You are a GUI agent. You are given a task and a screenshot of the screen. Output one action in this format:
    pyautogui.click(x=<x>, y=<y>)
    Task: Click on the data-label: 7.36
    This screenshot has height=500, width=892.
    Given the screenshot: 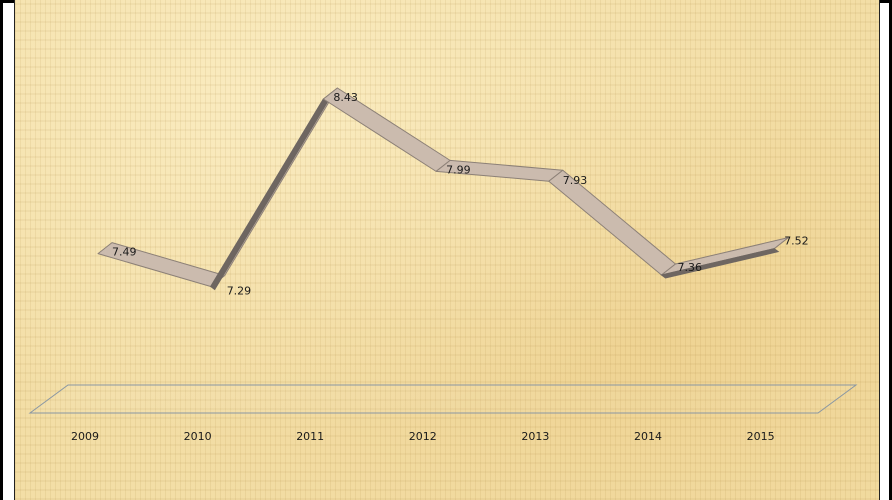 What is the action you would take?
    pyautogui.click(x=690, y=267)
    